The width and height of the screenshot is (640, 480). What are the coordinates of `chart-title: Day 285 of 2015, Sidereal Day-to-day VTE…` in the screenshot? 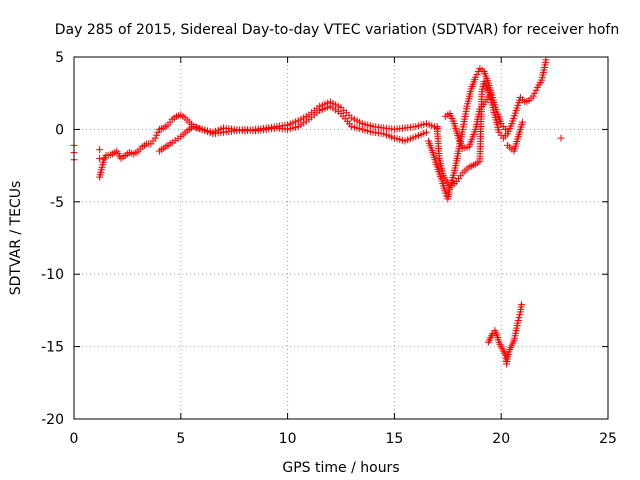 It's located at (337, 30).